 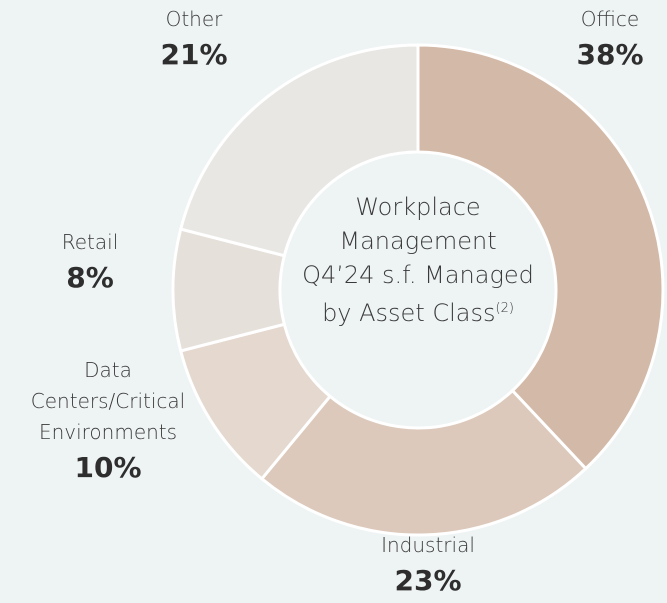 What do you see at coordinates (428, 580) in the screenshot?
I see `value-label: 23%` at bounding box center [428, 580].